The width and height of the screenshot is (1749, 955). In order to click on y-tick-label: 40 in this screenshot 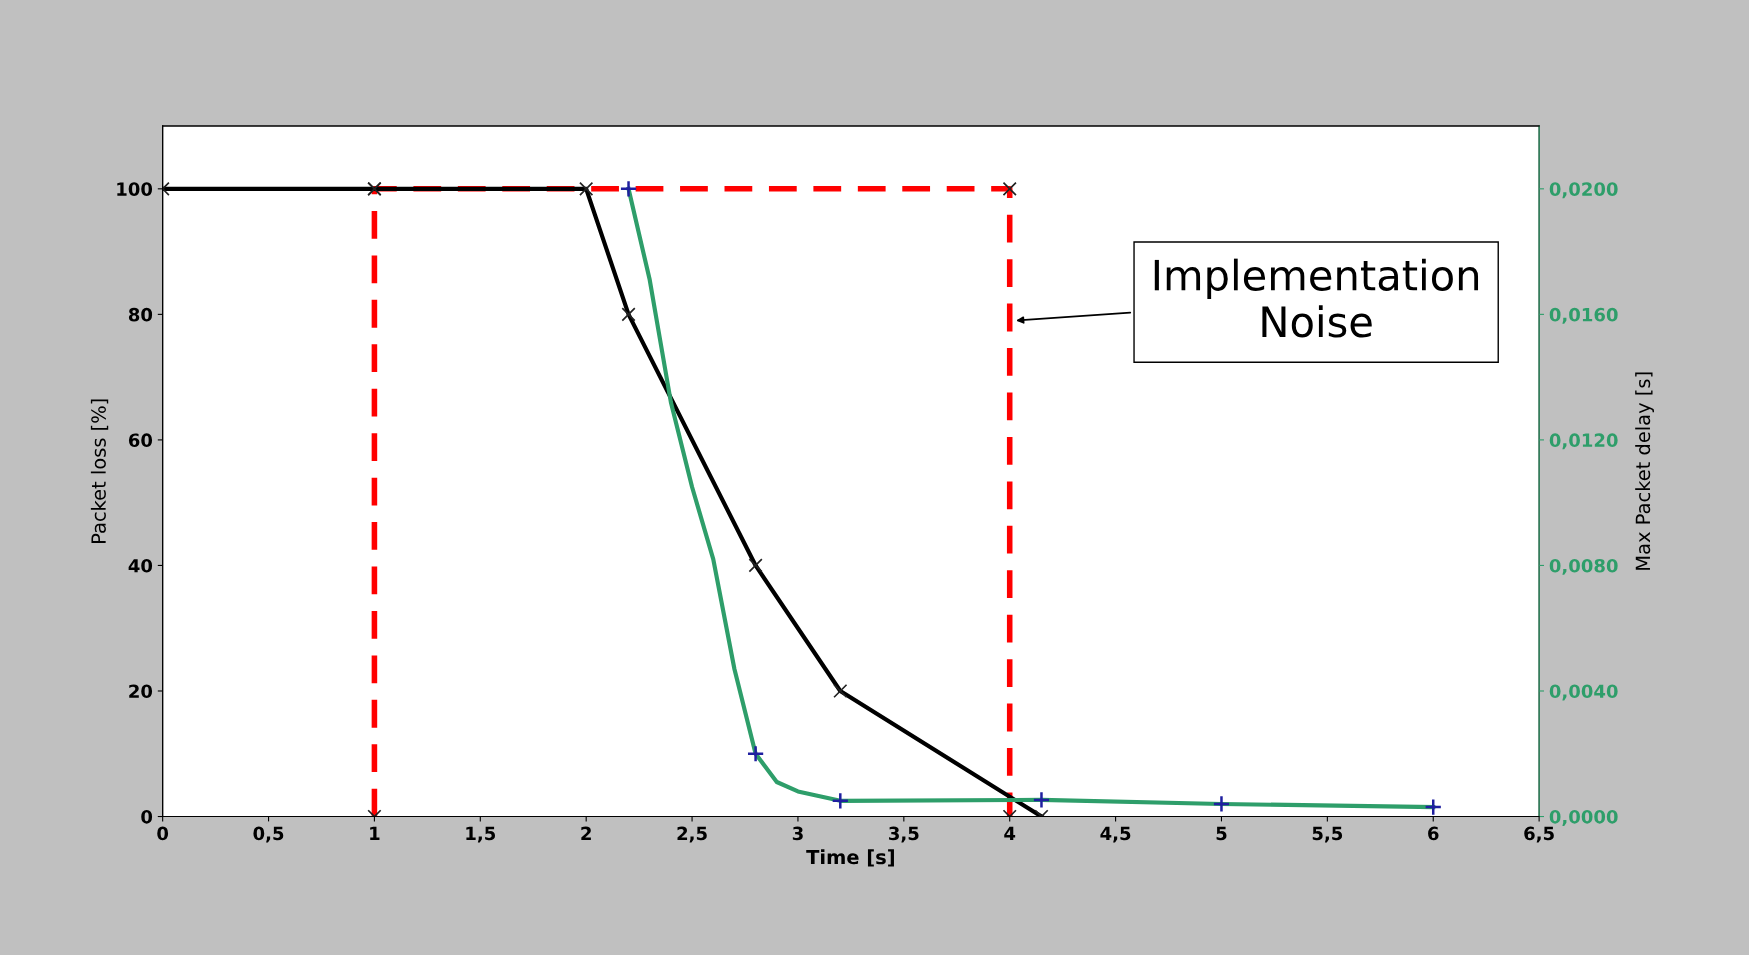, I will do `click(140, 565)`.